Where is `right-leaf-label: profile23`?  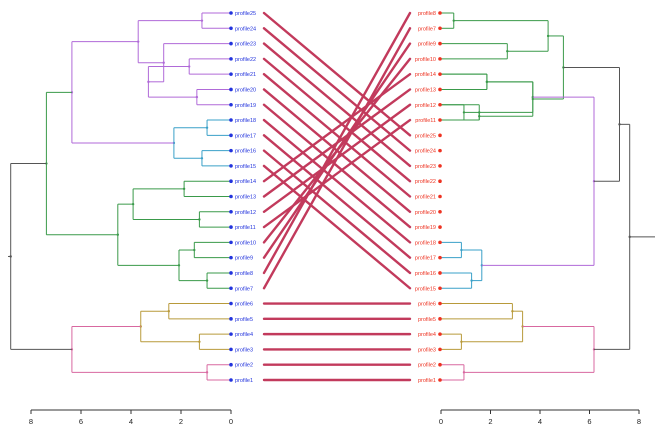 right-leaf-label: profile23 is located at coordinates (425, 167).